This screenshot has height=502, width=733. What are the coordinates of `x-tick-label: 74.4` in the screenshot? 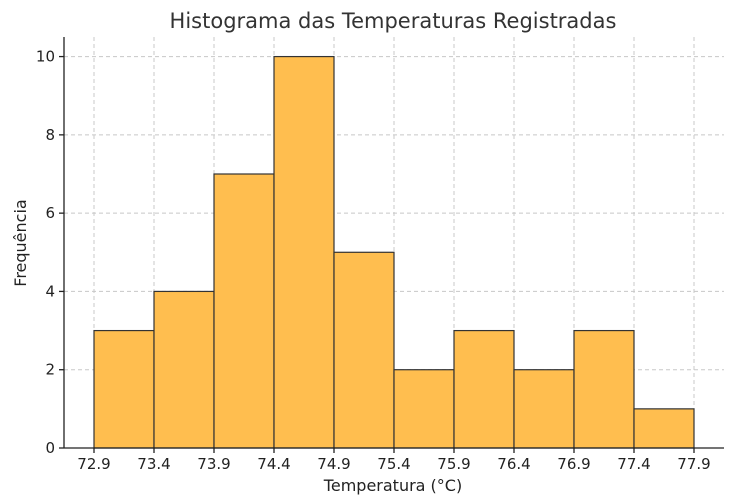 It's located at (273, 464).